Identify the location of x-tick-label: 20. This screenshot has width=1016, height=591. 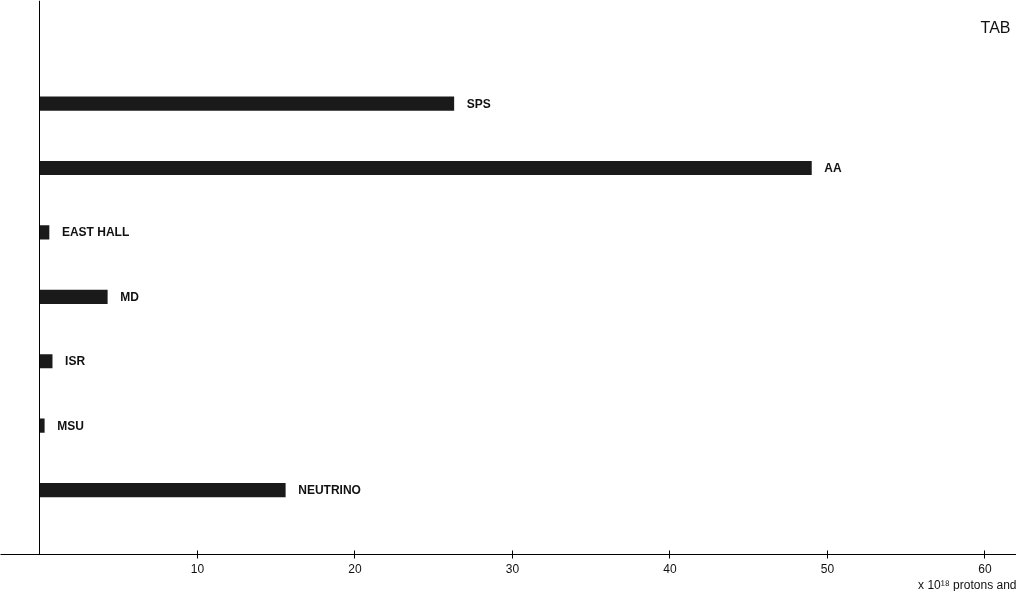
(355, 568).